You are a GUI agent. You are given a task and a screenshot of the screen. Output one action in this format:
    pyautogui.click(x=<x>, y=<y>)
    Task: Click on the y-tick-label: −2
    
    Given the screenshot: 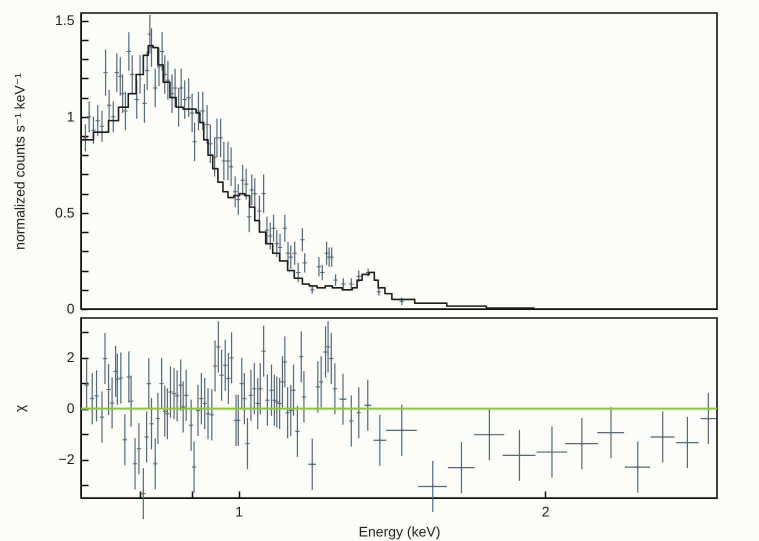 What is the action you would take?
    pyautogui.click(x=66, y=459)
    